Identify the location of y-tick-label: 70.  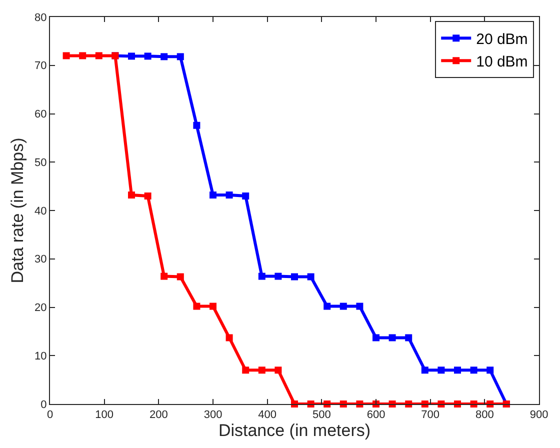
(40, 66).